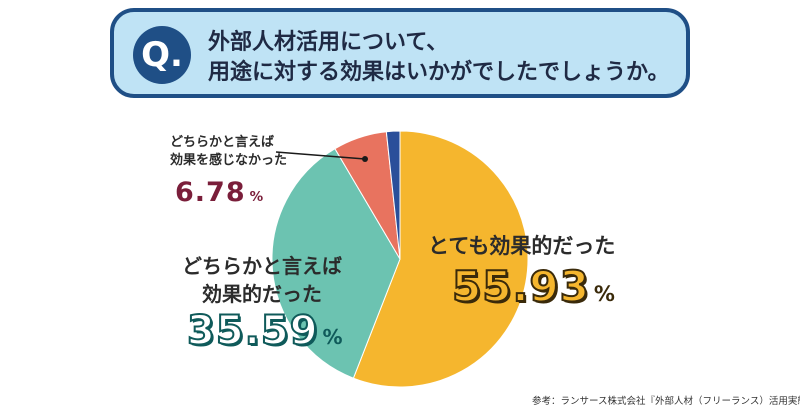  I want to click on slice-label-somewhat-effective-line-2: 効果的だった, so click(262, 294).